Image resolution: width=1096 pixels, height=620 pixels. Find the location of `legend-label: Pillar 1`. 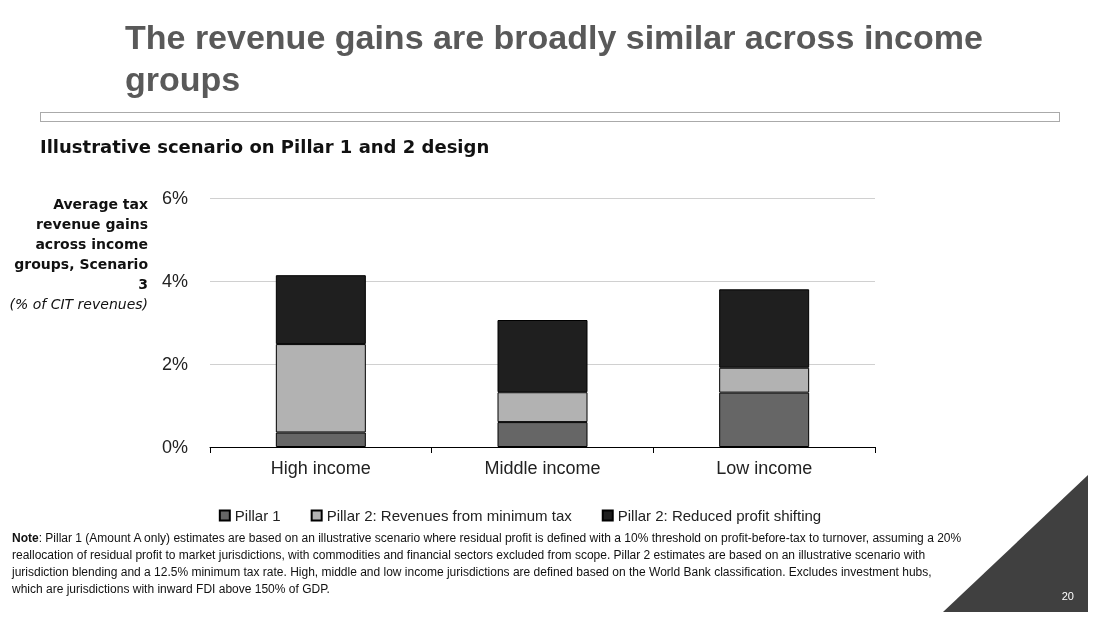

legend-label: Pillar 1 is located at coordinates (257, 515).